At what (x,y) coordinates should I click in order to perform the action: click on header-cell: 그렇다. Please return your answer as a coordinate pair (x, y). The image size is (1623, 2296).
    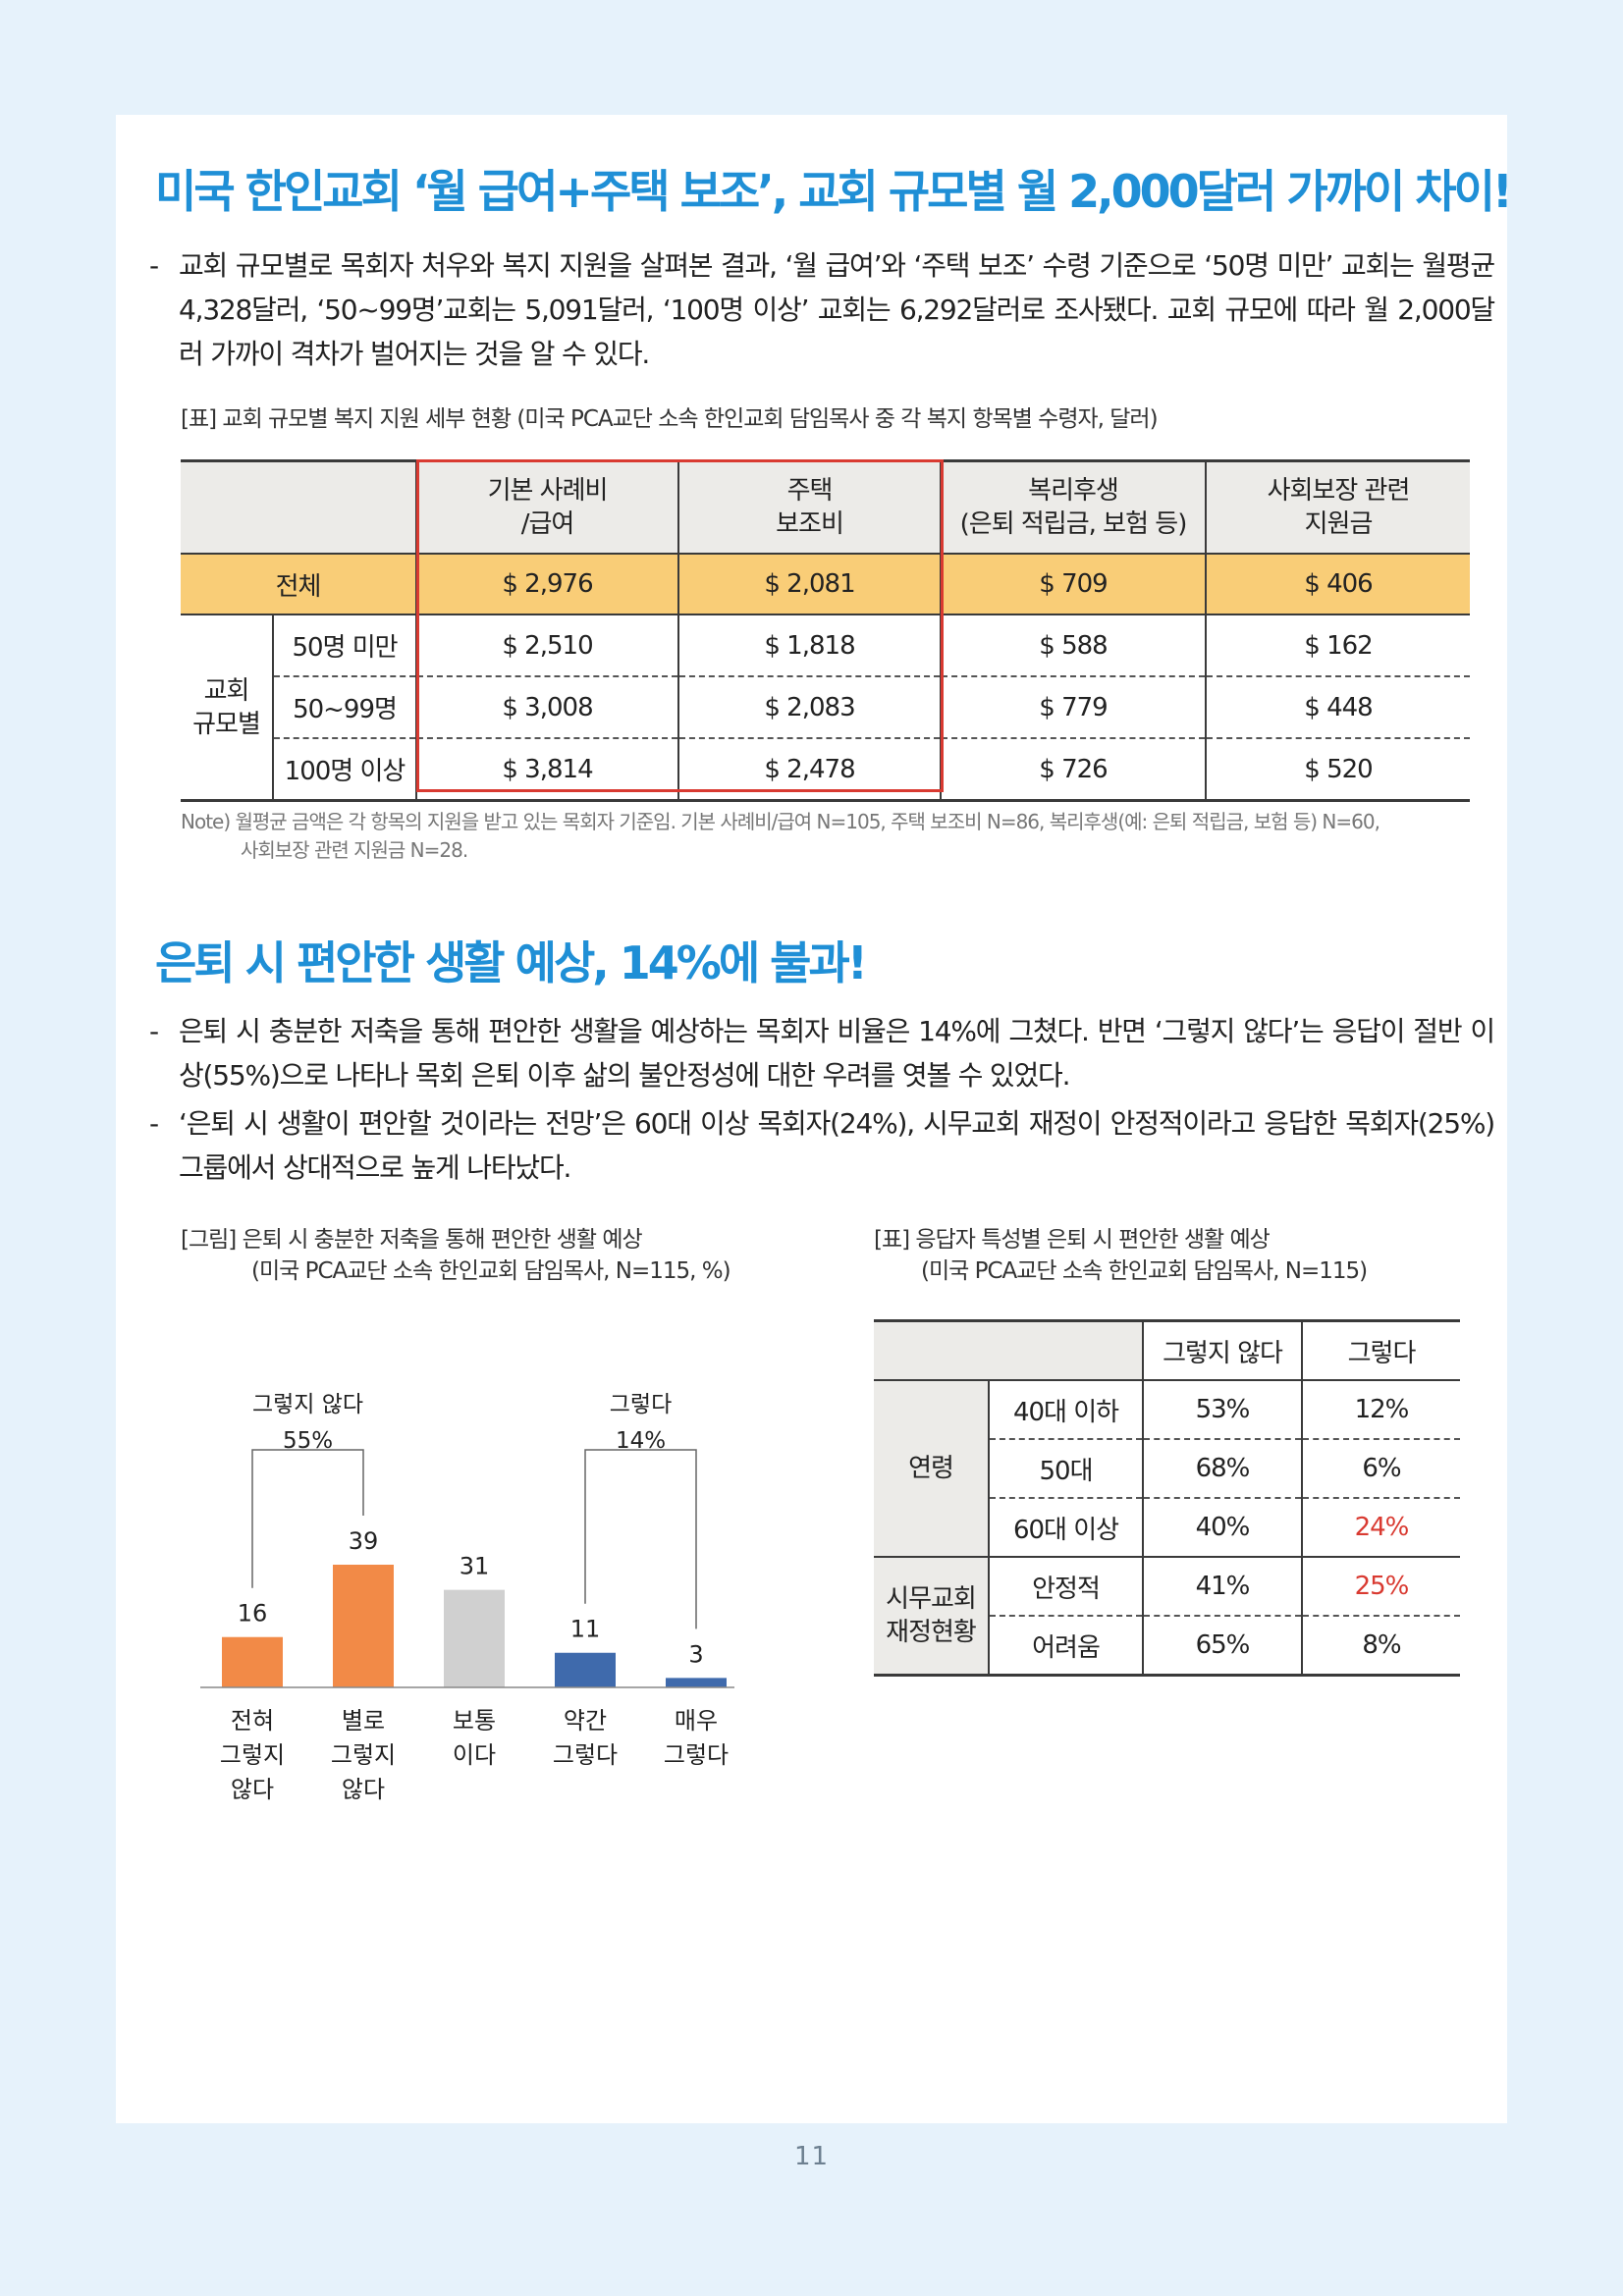
    Looking at the image, I should click on (1380, 1349).